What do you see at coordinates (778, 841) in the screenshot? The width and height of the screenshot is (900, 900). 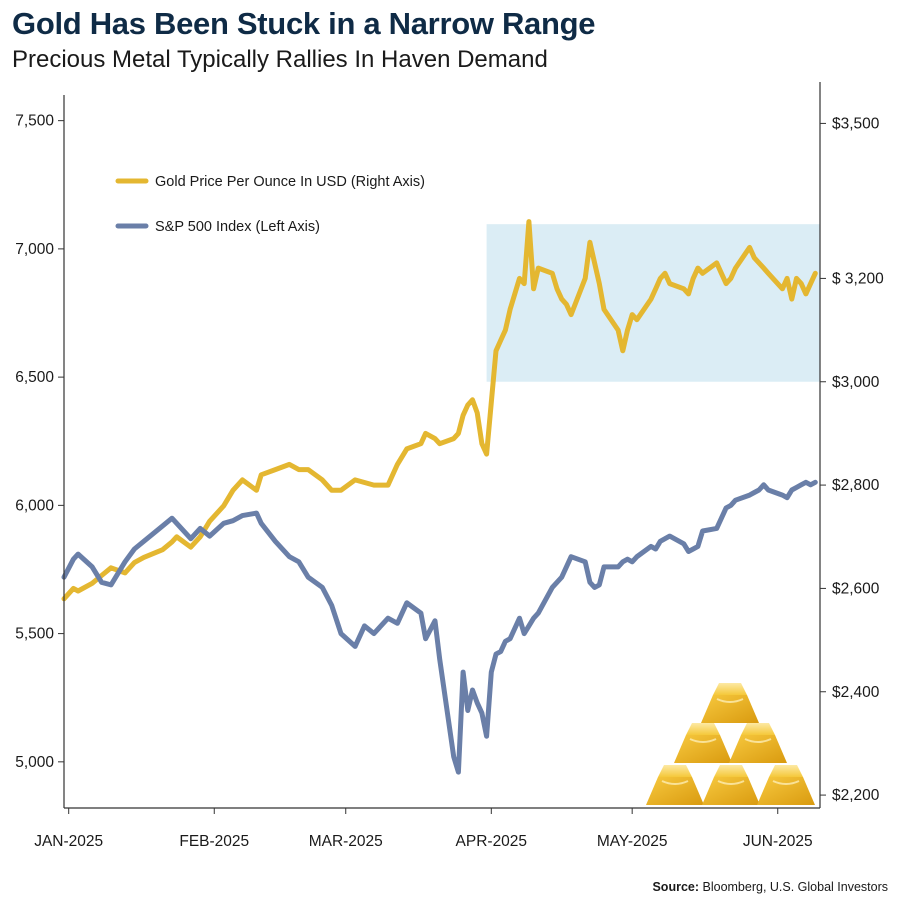 I see `x-tick-label: JUN-2025` at bounding box center [778, 841].